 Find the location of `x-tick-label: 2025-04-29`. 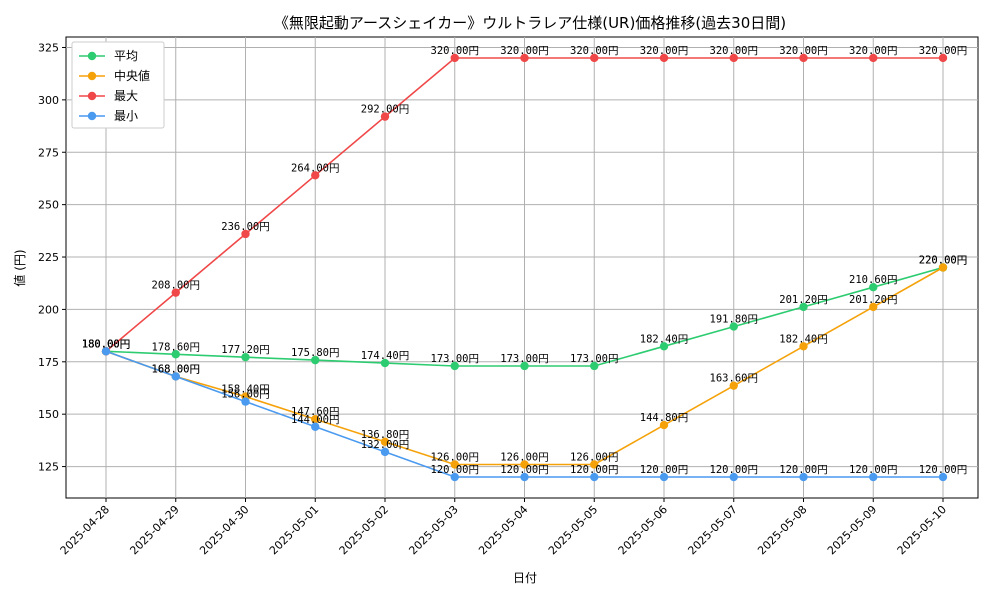

x-tick-label: 2025-04-29 is located at coordinates (154, 530).